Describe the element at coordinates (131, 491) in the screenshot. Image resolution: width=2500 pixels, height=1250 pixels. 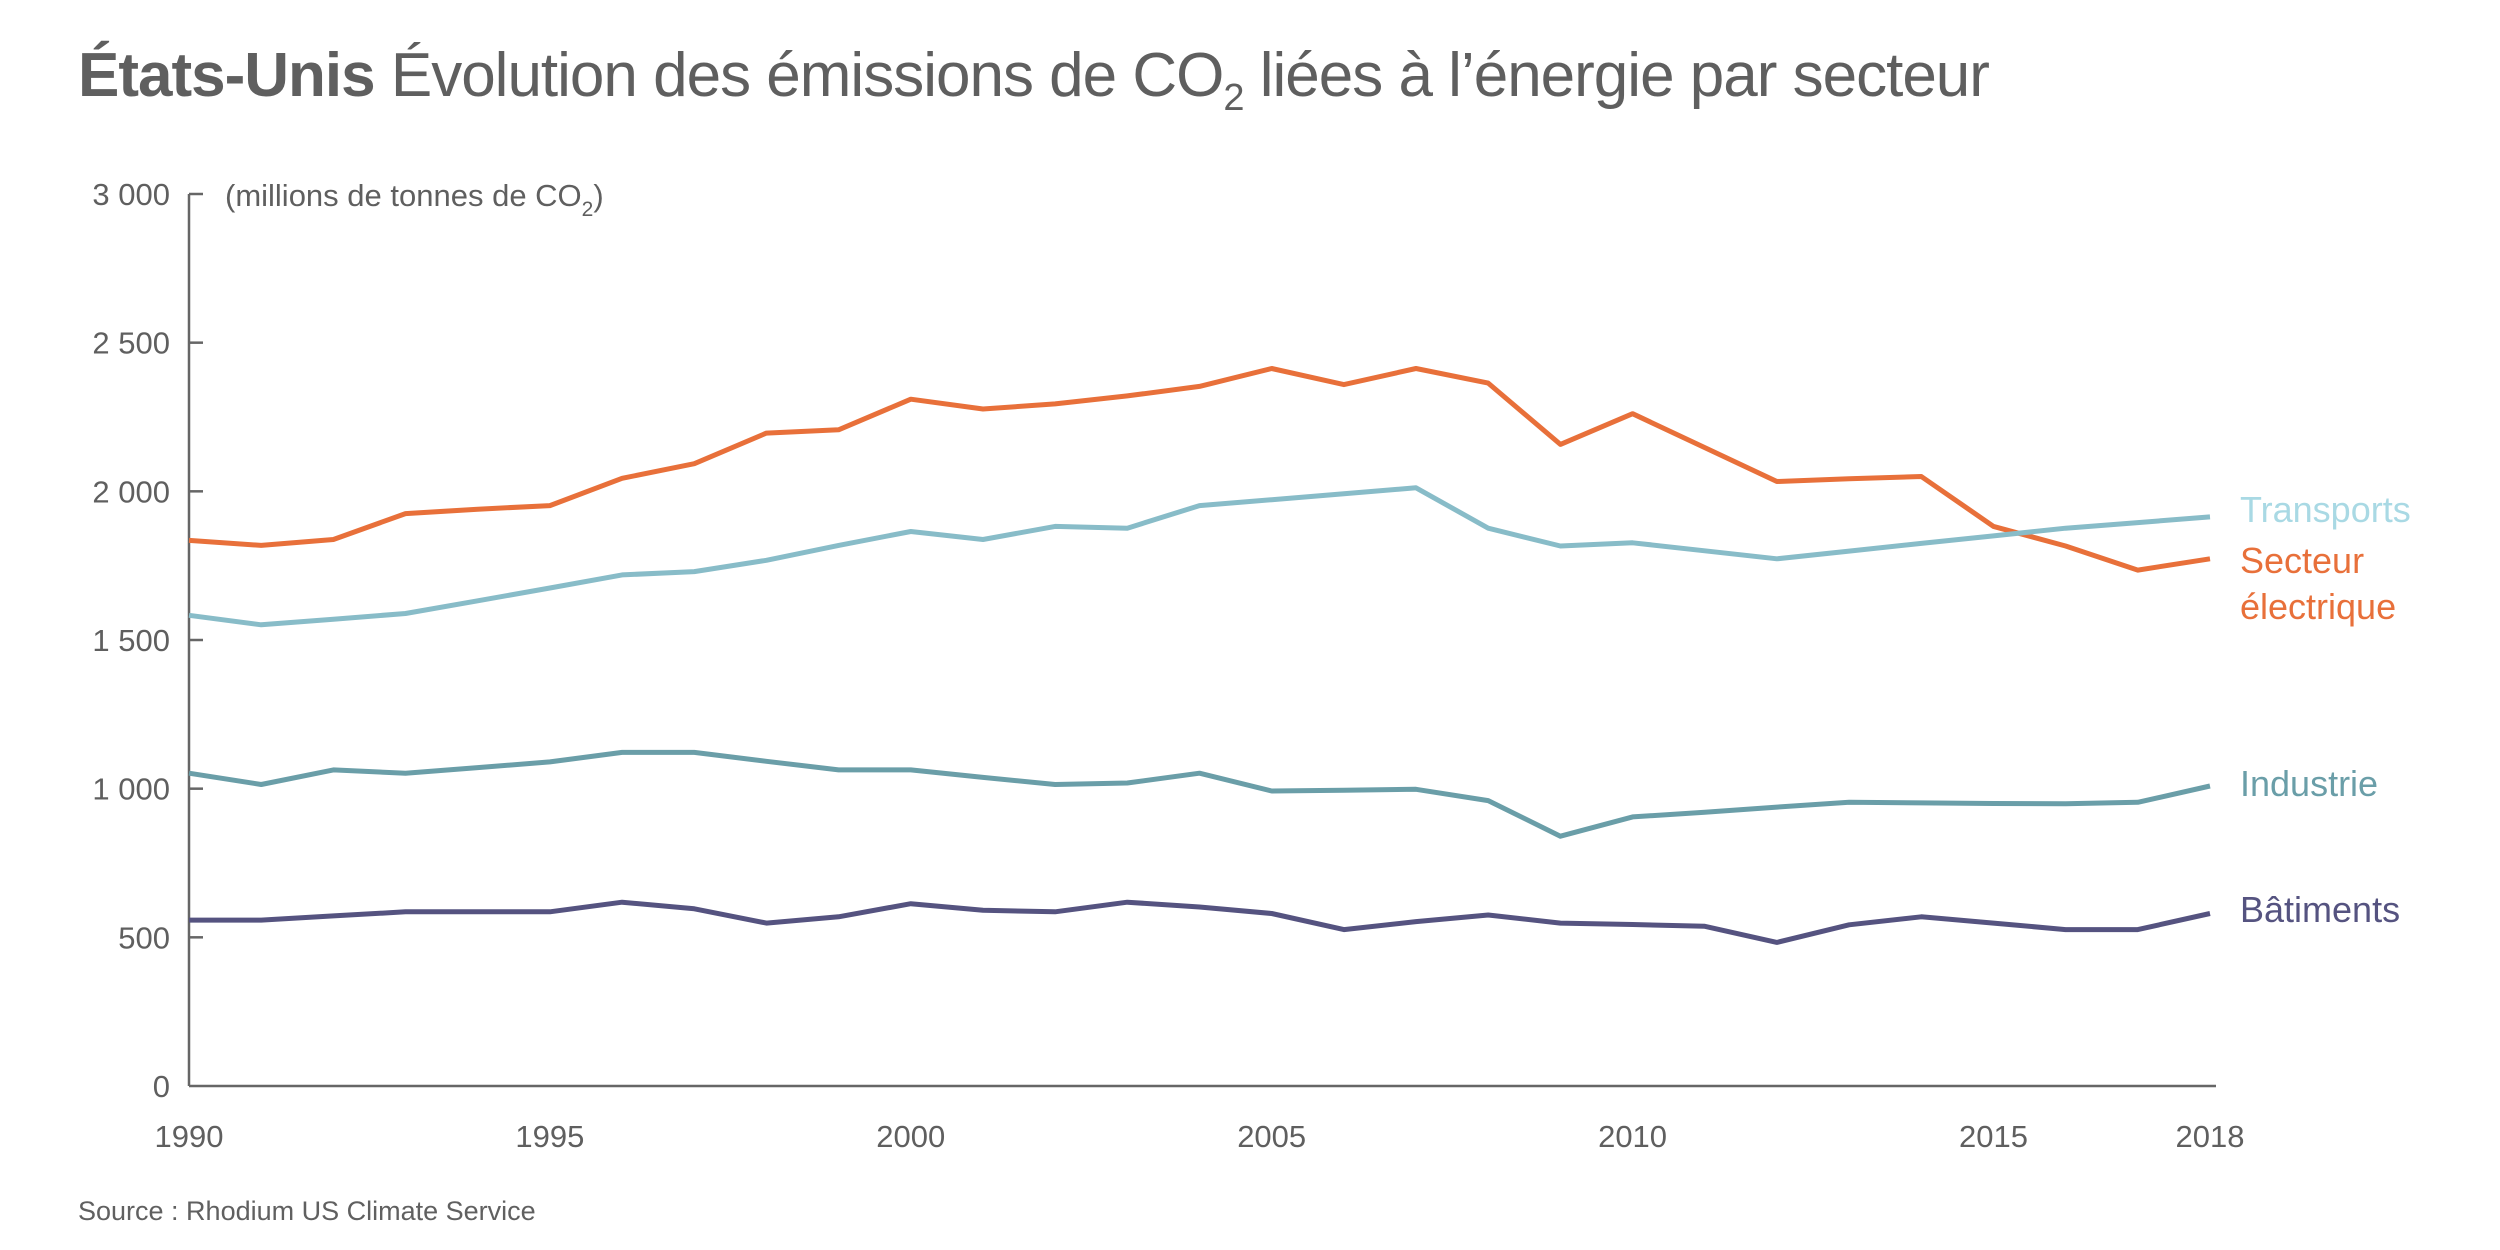
I see `y-tick-label: 2 000` at that location.